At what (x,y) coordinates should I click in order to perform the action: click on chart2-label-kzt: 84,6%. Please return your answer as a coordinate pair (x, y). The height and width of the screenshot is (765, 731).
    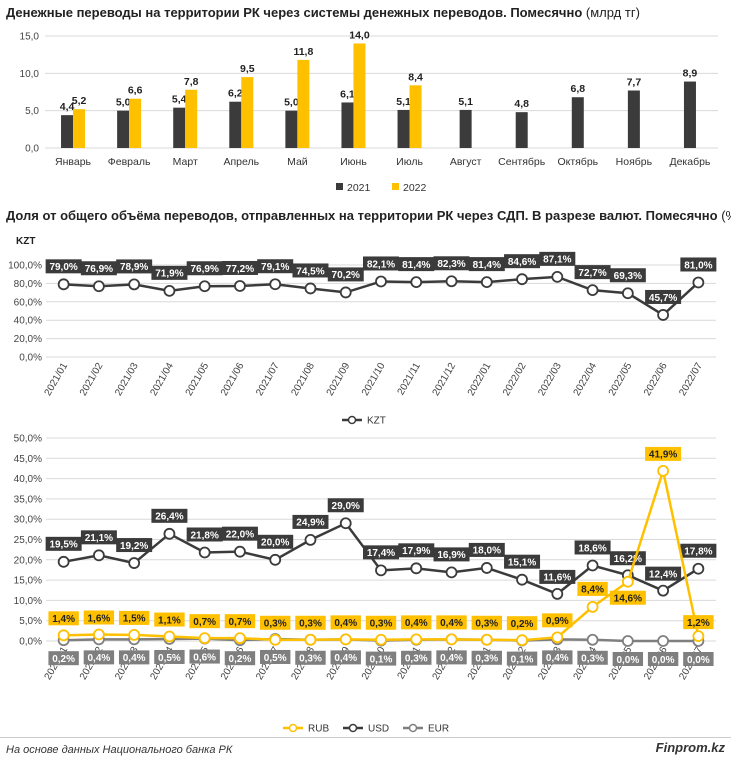
    Looking at the image, I should click on (522, 262).